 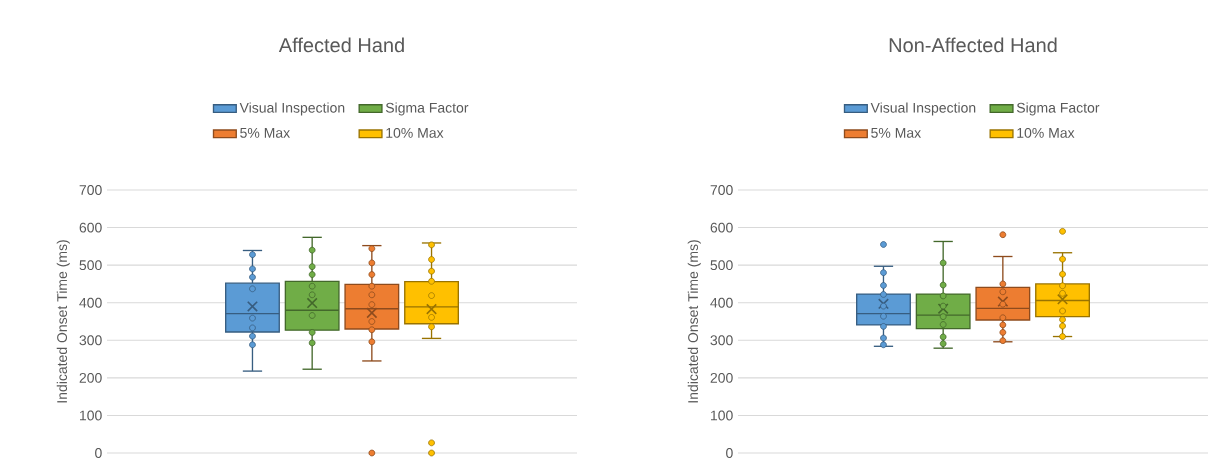 I want to click on chart-title: Affected Hand, so click(x=341, y=45).